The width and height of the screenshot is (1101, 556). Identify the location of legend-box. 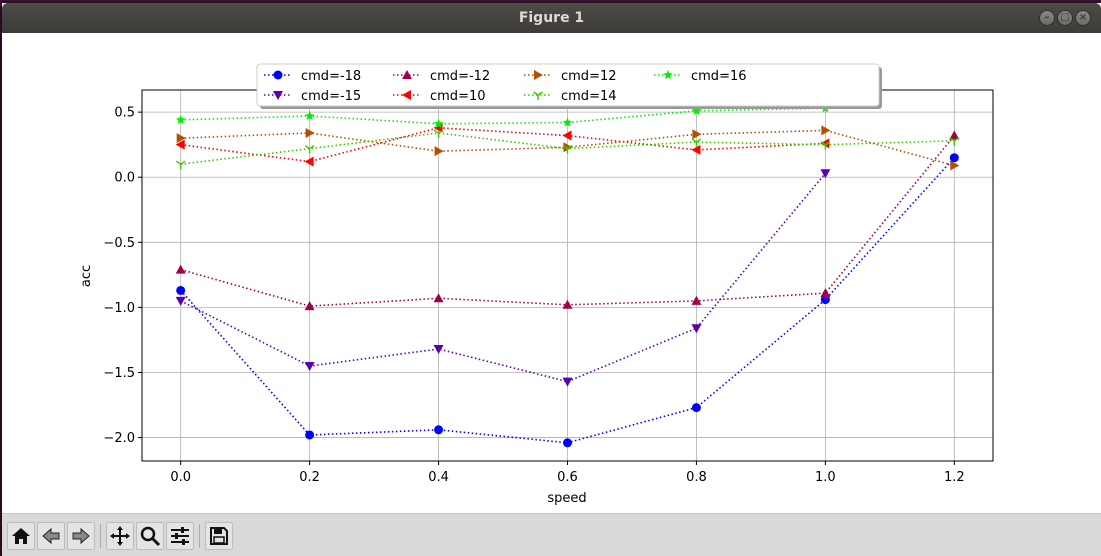
(568, 85).